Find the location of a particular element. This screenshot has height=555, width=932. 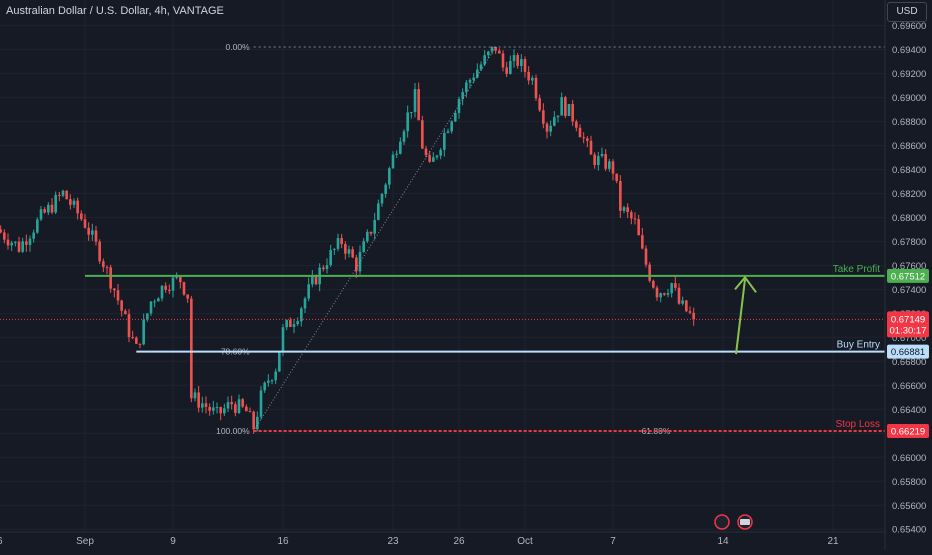

stop-loss-label: Stop Loss is located at coordinates (858, 424).